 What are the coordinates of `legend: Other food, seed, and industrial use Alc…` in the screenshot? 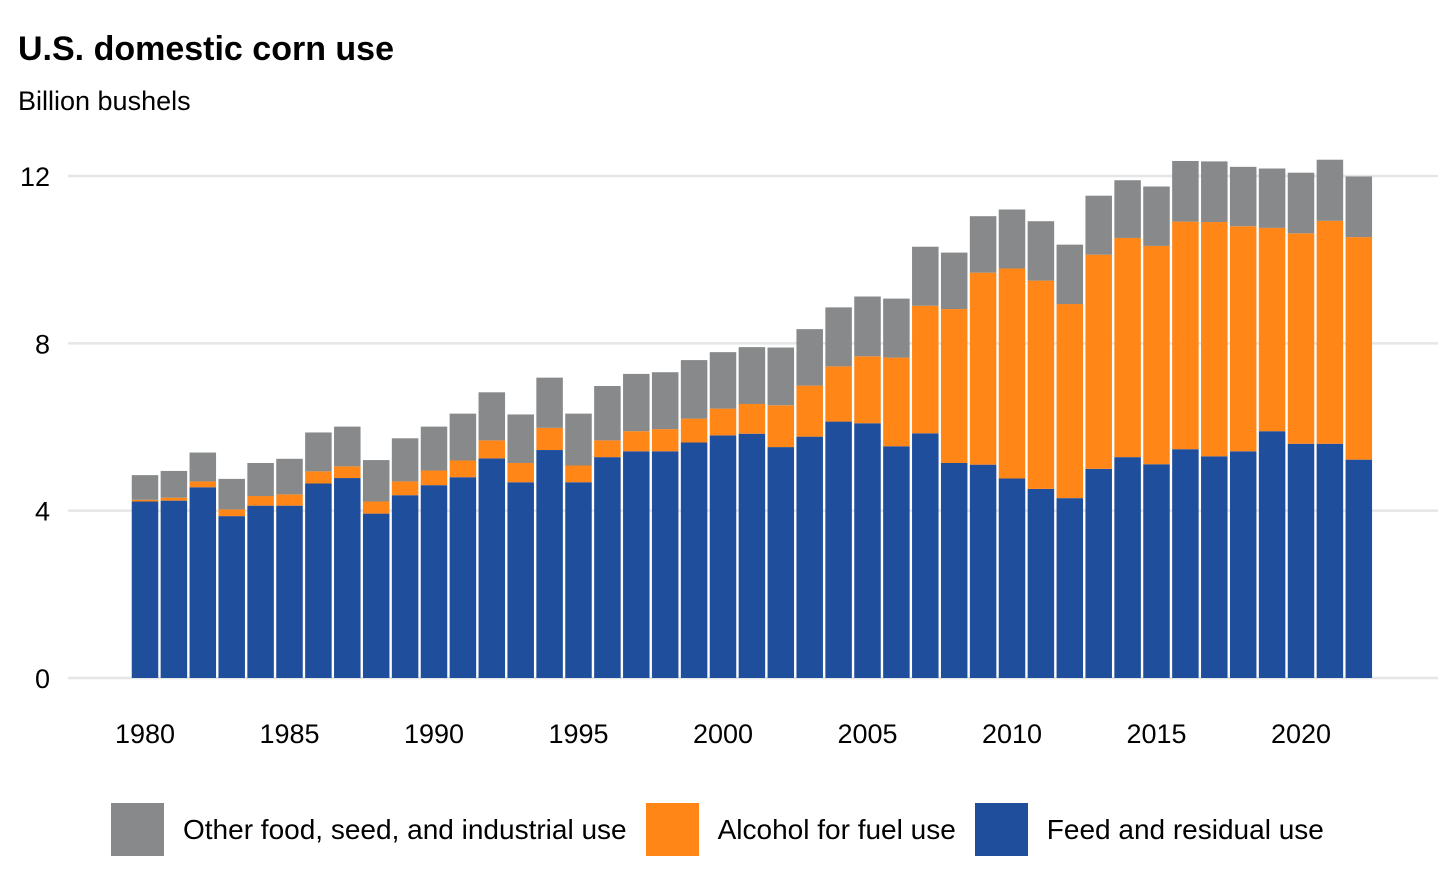 It's located at (727, 829).